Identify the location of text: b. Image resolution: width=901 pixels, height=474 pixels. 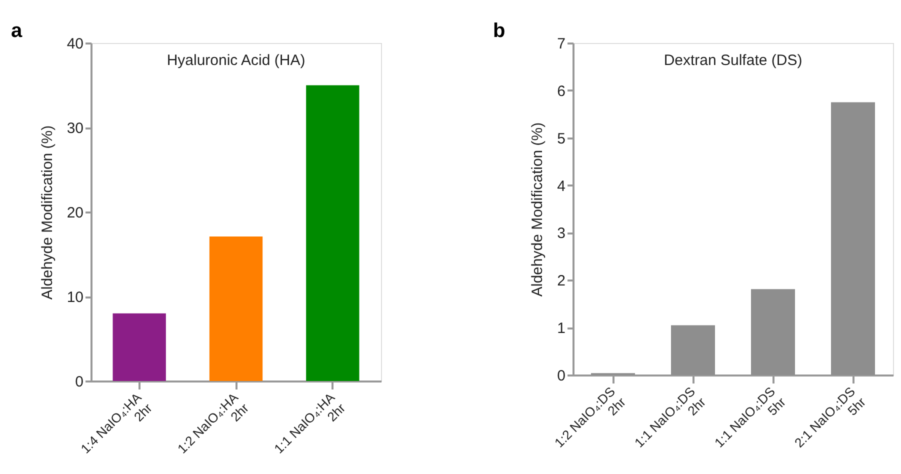
(499, 31).